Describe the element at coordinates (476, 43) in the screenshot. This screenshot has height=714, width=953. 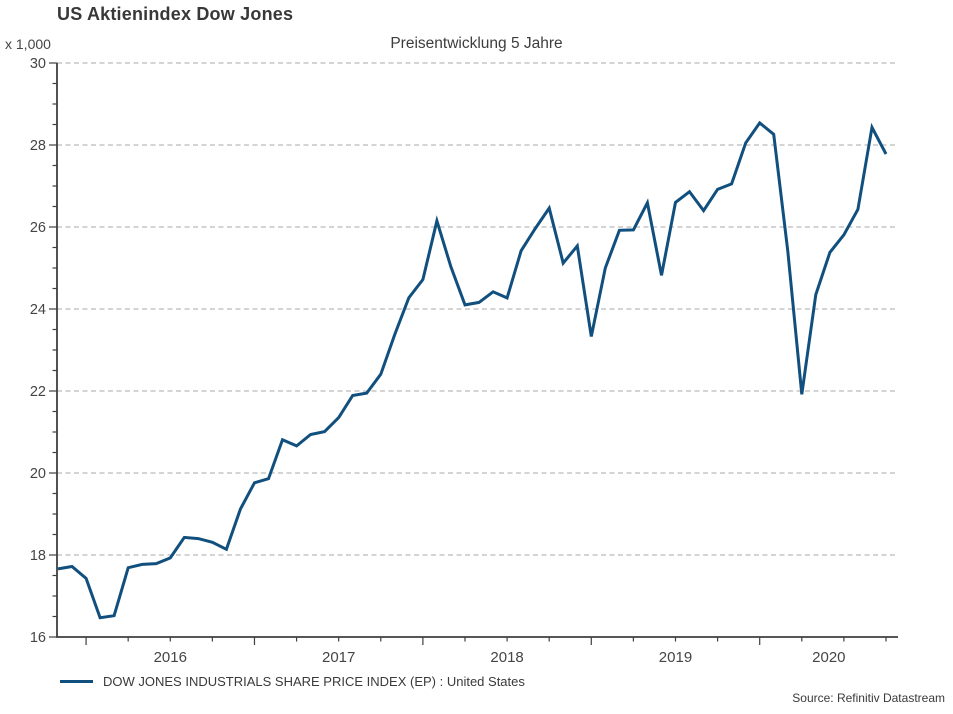
I see `chart-subtitle: Preisentwicklung 5 Jahre` at that location.